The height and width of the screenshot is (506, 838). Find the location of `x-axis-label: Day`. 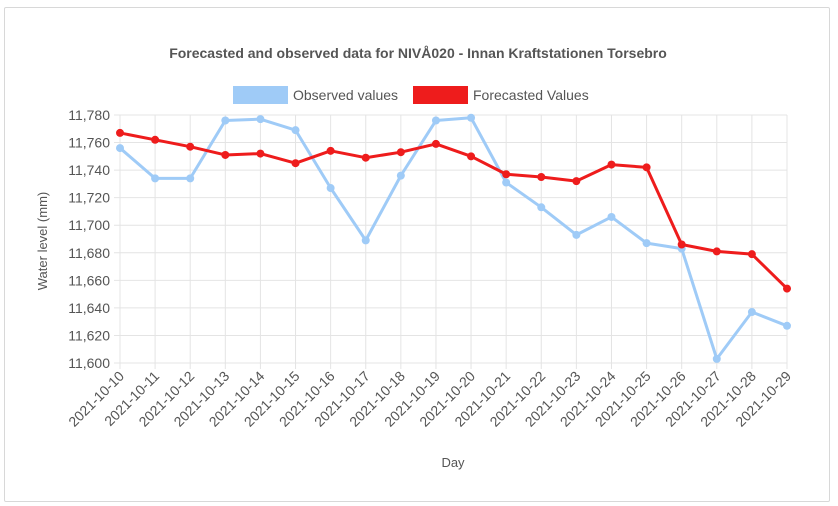

x-axis-label: Day is located at coordinates (453, 462).